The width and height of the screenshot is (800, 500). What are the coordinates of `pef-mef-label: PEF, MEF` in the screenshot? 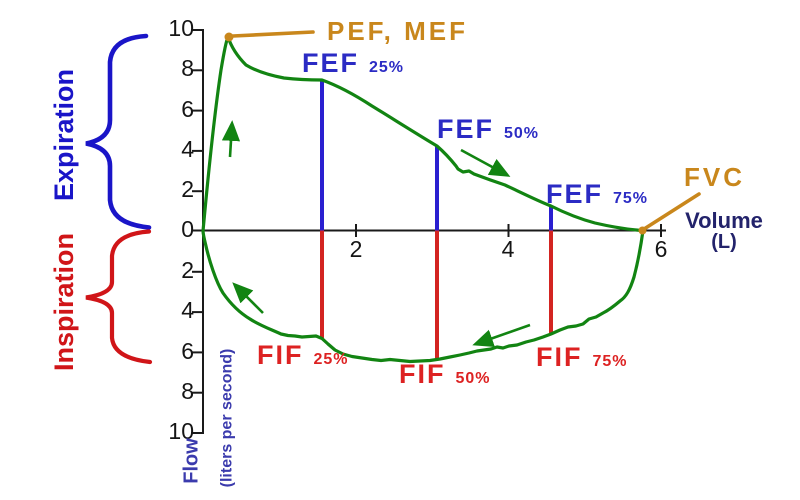 It's located at (398, 31).